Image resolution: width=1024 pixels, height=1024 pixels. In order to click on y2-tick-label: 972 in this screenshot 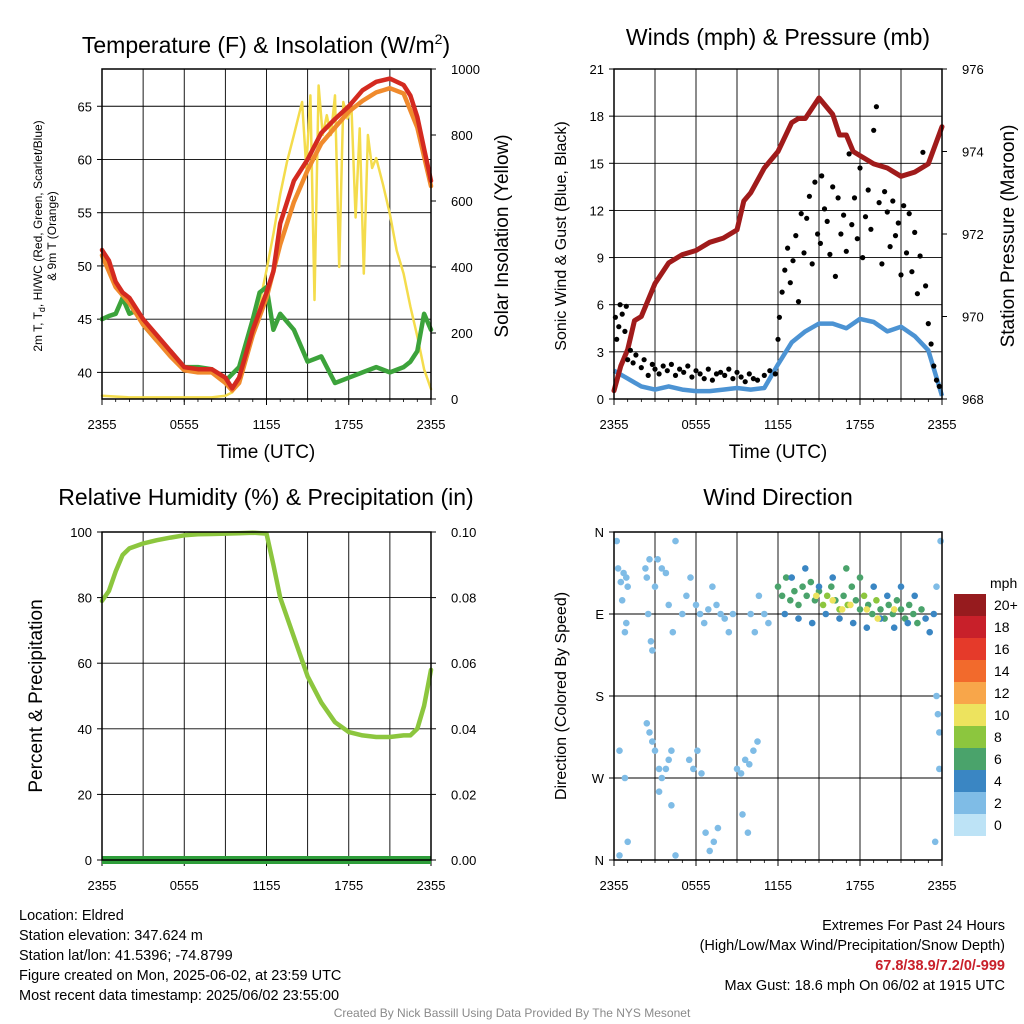, I will do `click(973, 234)`.